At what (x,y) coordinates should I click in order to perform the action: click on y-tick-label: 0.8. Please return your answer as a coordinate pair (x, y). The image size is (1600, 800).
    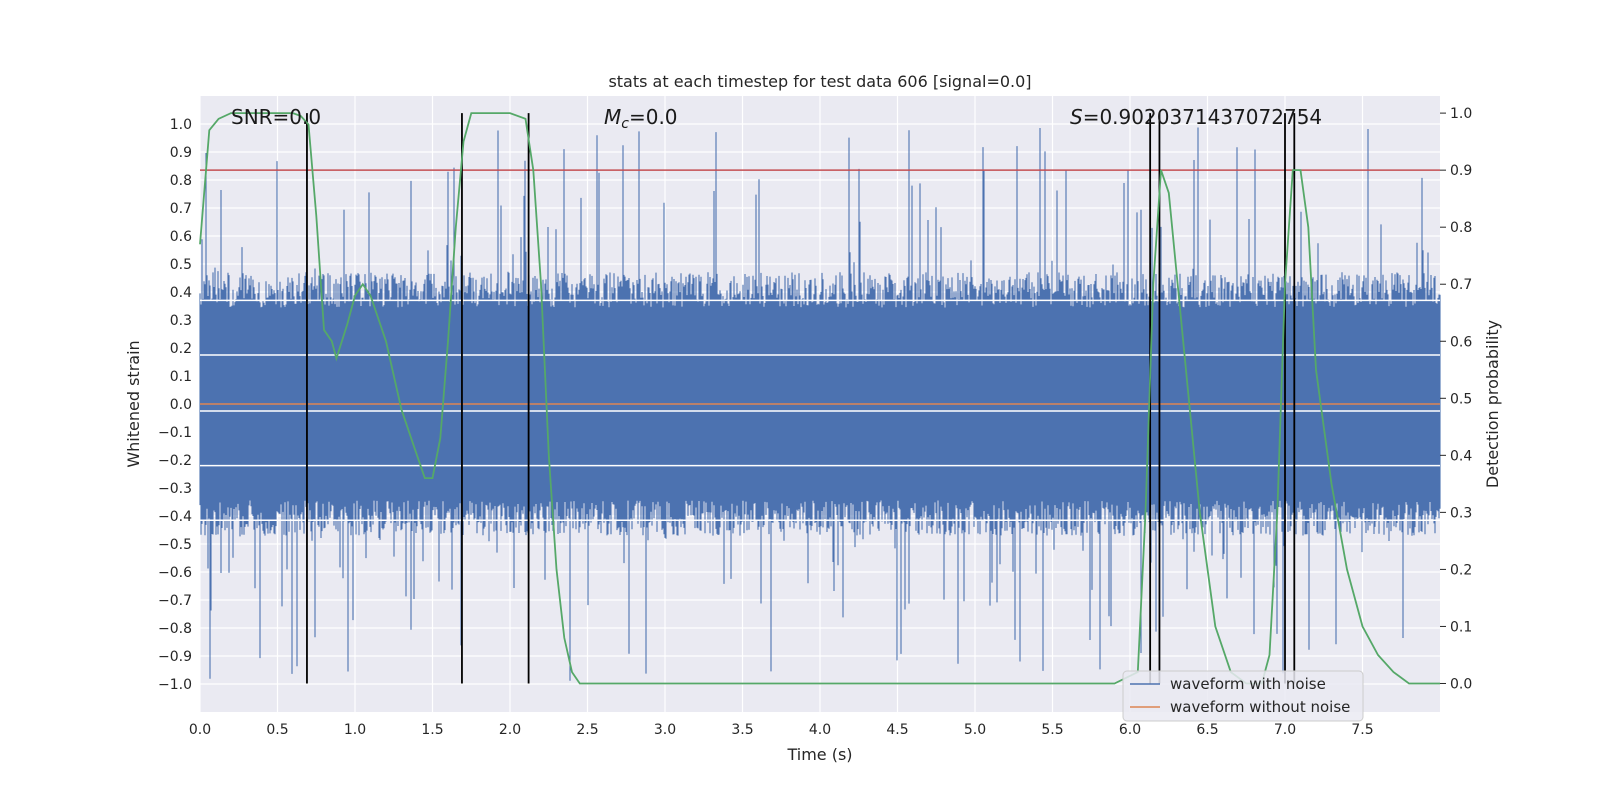
    Looking at the image, I should click on (181, 181).